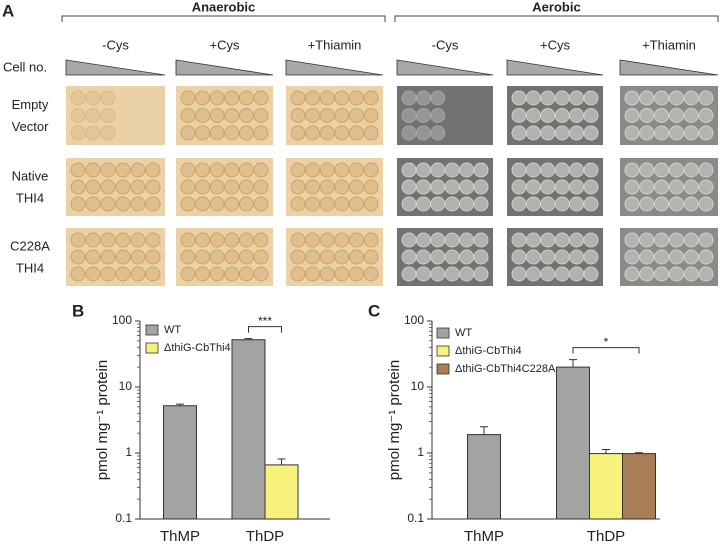  Describe the element at coordinates (30, 197) in the screenshot. I see `row-label: THI4` at that location.